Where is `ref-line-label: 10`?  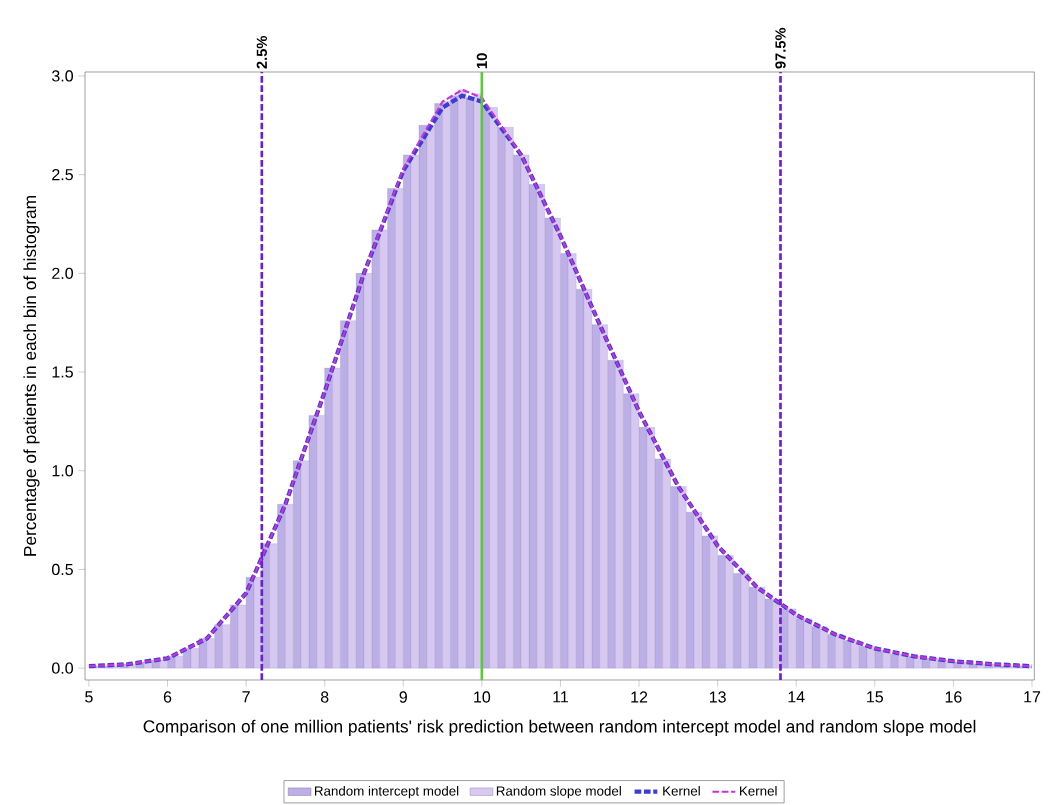
ref-line-label: 10 is located at coordinates (482, 61).